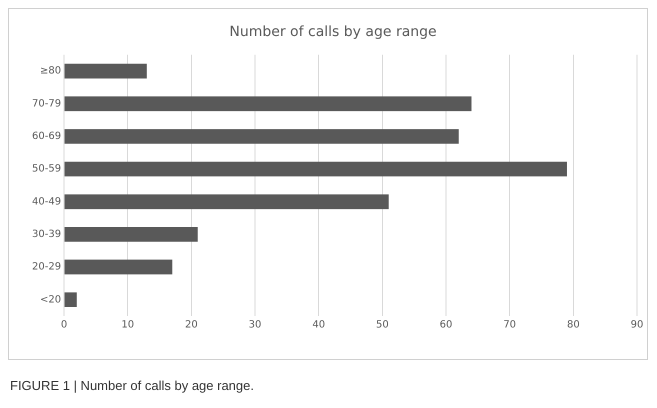  What do you see at coordinates (47, 202) in the screenshot?
I see `y-tick-label: 40-49` at bounding box center [47, 202].